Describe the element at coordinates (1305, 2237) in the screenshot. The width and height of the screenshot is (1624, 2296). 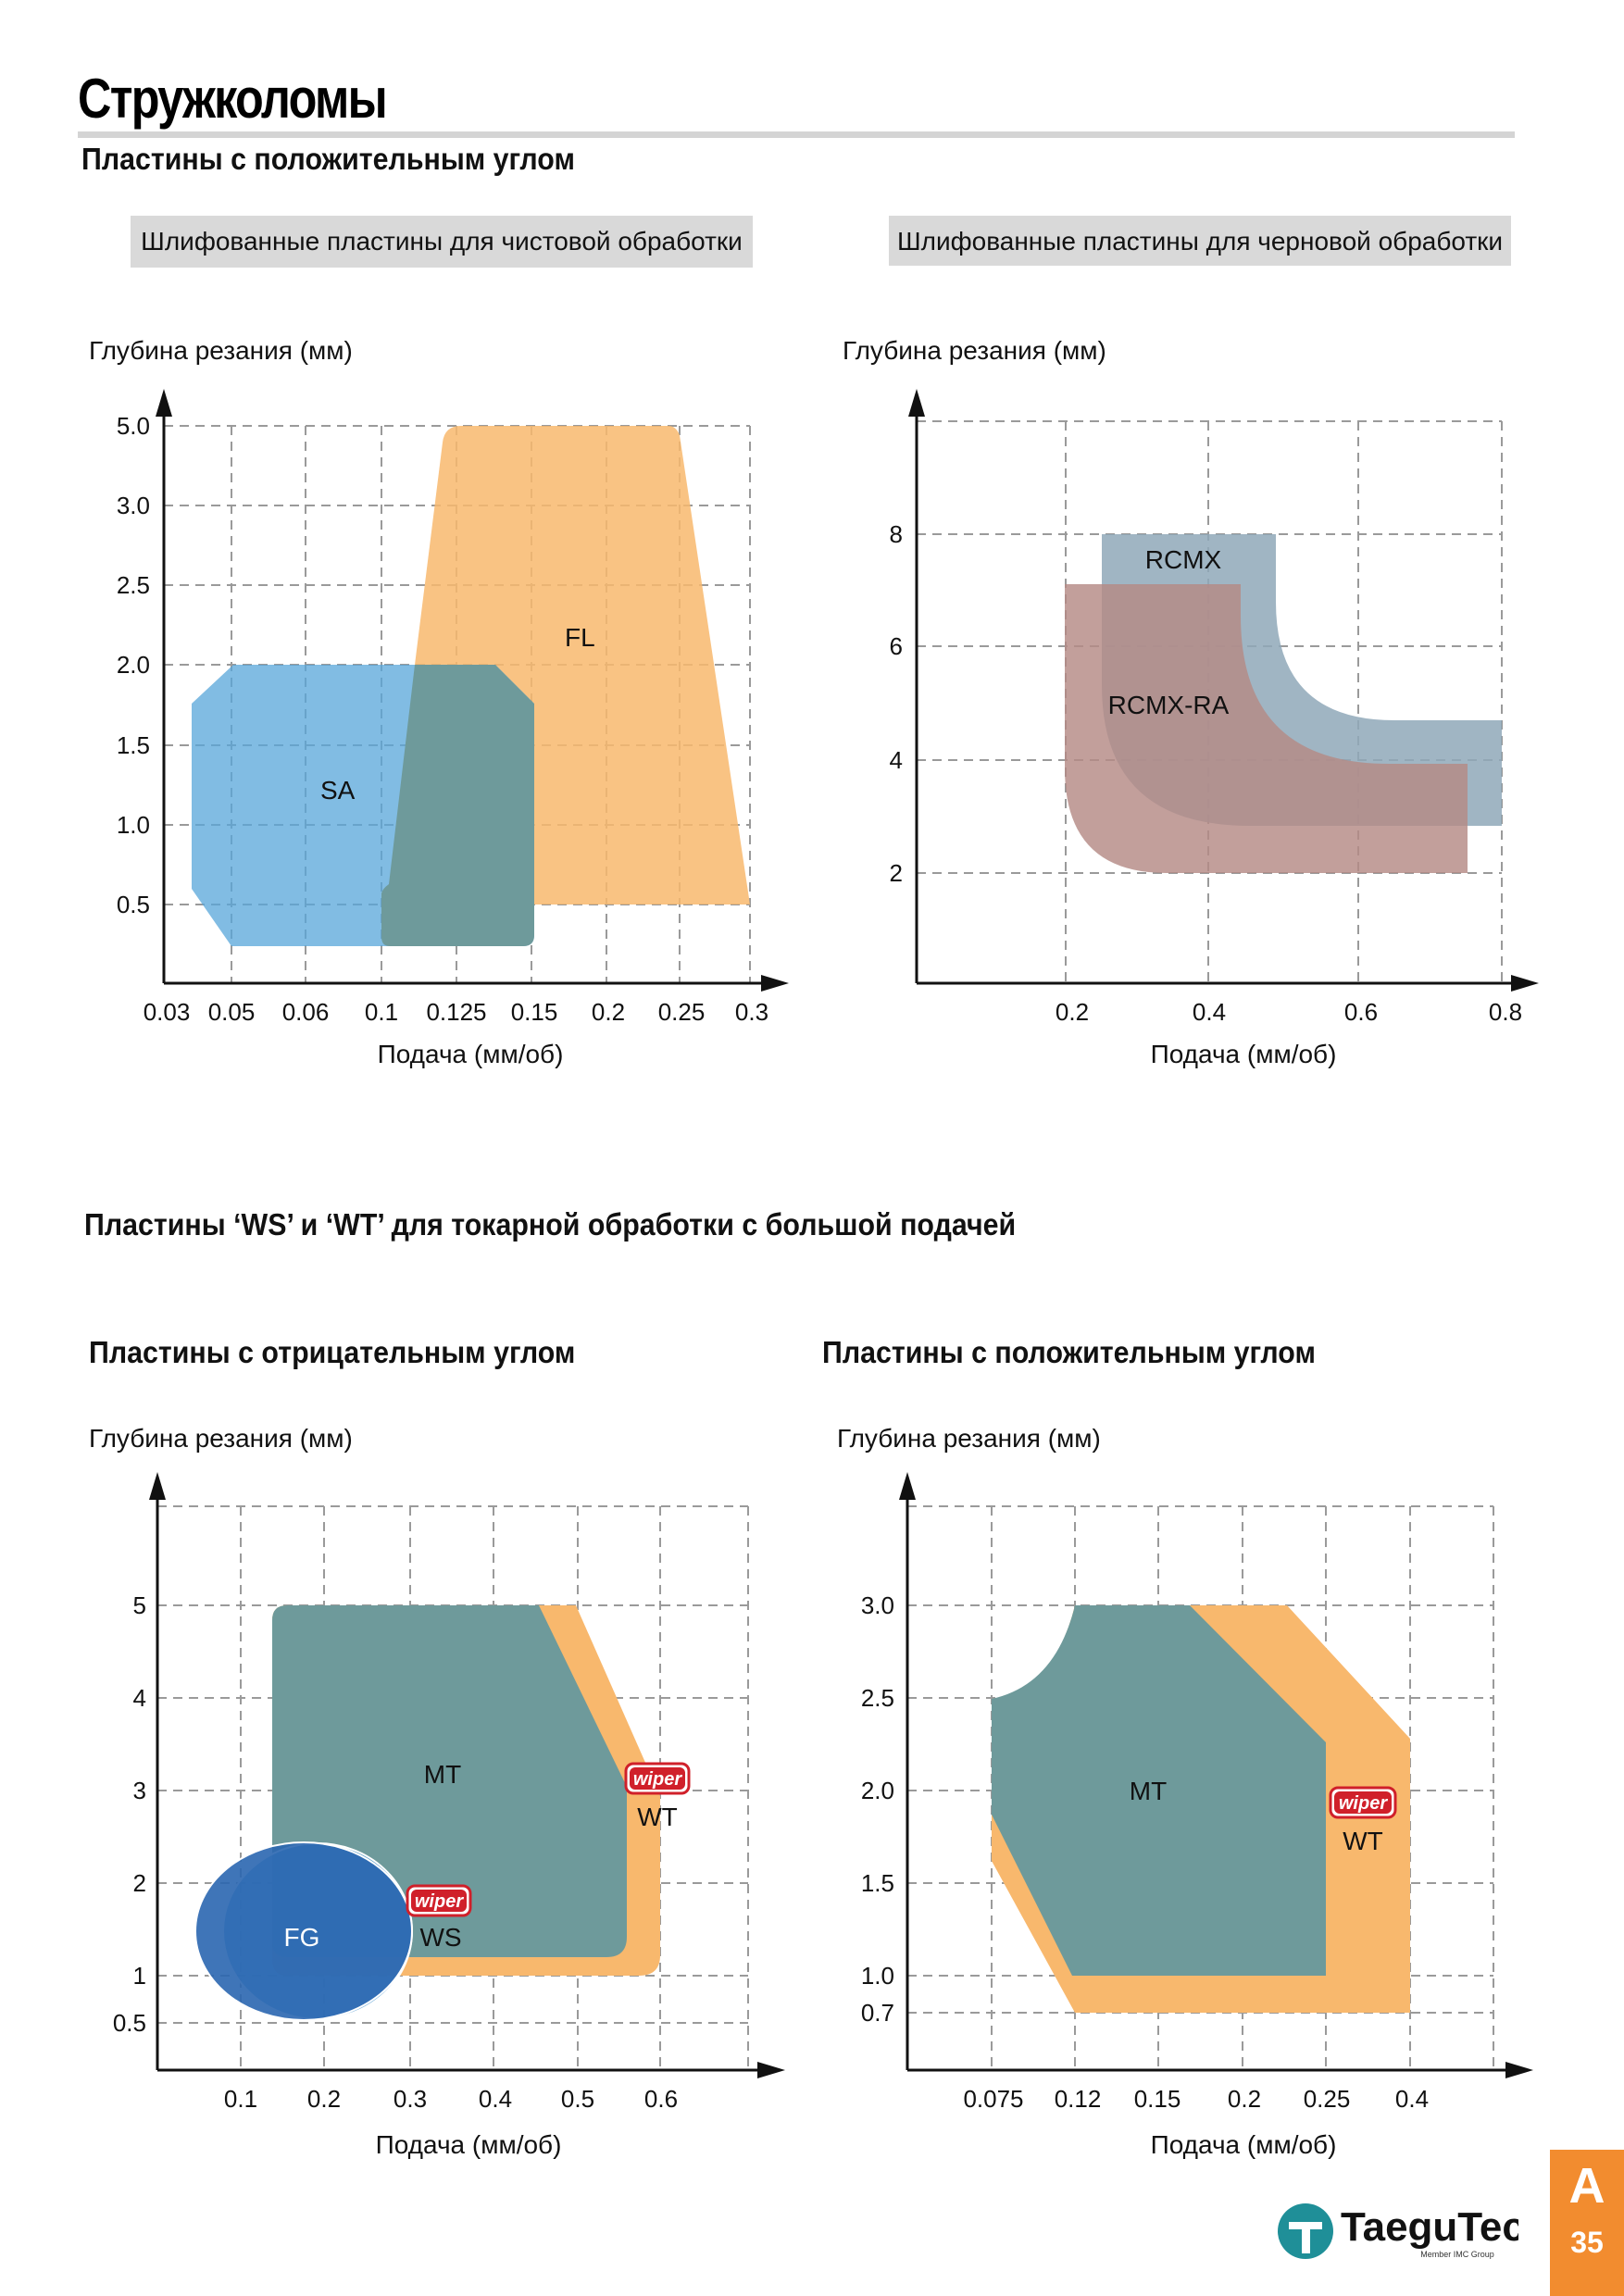
I see `logo-t-icon` at that location.